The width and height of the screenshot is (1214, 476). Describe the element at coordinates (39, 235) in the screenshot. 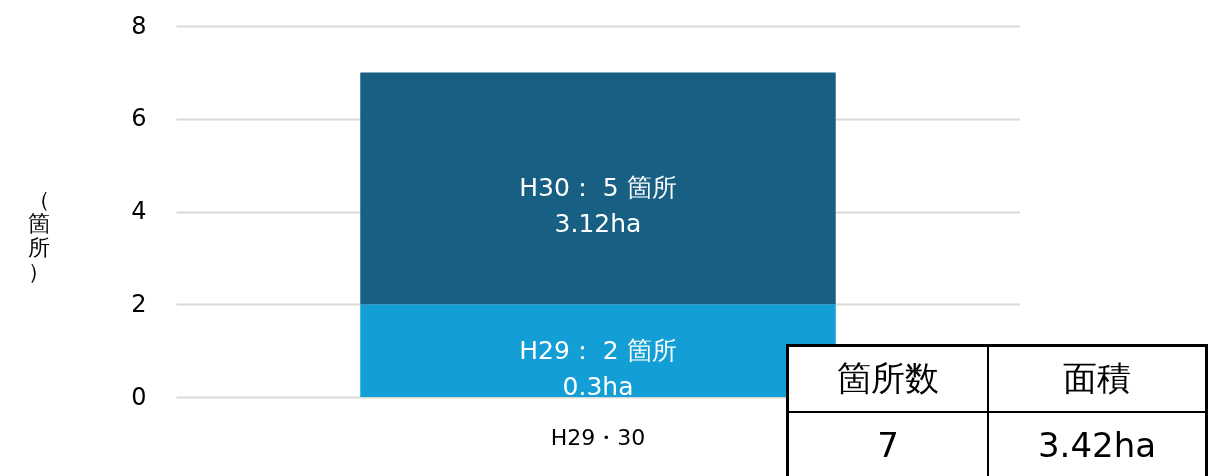

I see `y-axis-title: （箇所）` at that location.